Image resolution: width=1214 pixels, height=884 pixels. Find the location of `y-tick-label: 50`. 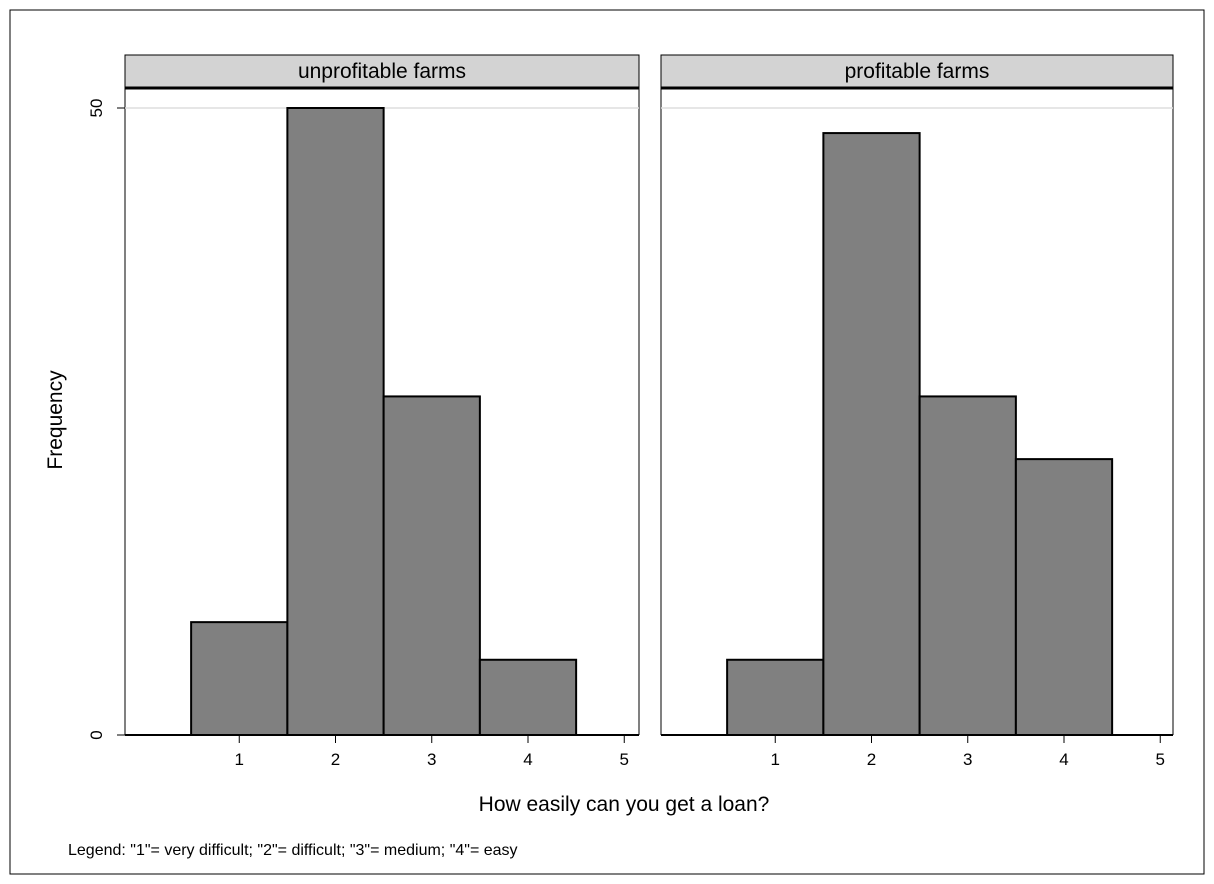

y-tick-label: 50 is located at coordinates (96, 108).